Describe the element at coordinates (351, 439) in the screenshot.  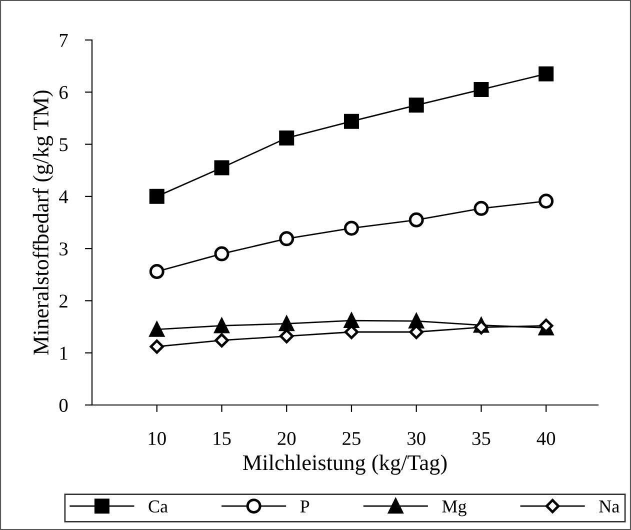
I see `x-tick-label: 25` at that location.